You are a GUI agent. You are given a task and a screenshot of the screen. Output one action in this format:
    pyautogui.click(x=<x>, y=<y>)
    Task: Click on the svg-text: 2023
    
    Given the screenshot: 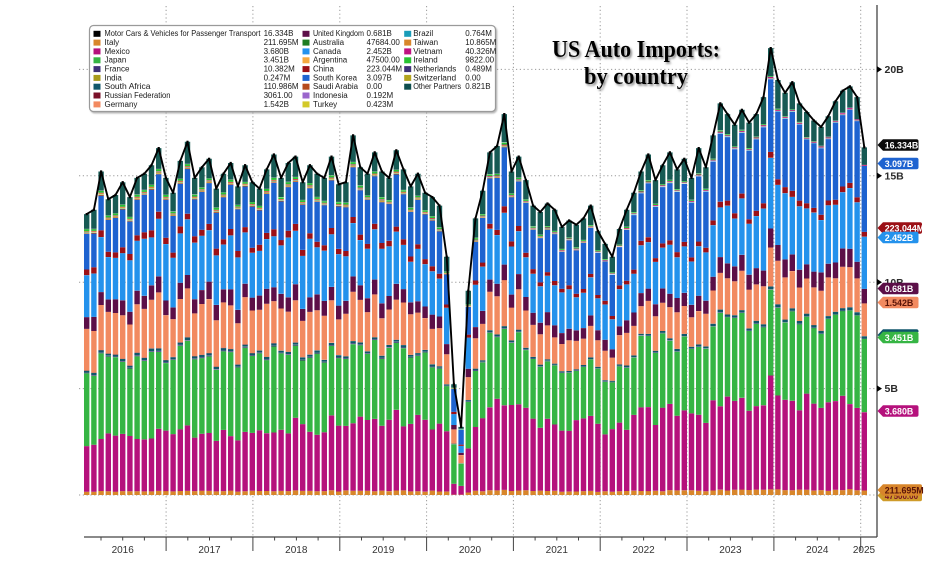 What is the action you would take?
    pyautogui.click(x=730, y=550)
    